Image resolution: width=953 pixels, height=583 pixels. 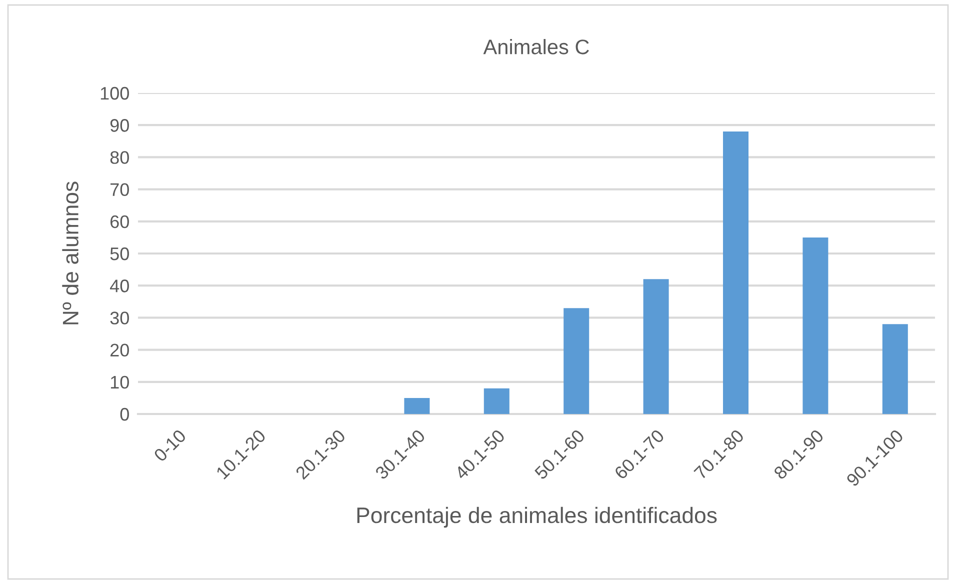 What do you see at coordinates (119, 350) in the screenshot?
I see `y-tick-label: 20` at bounding box center [119, 350].